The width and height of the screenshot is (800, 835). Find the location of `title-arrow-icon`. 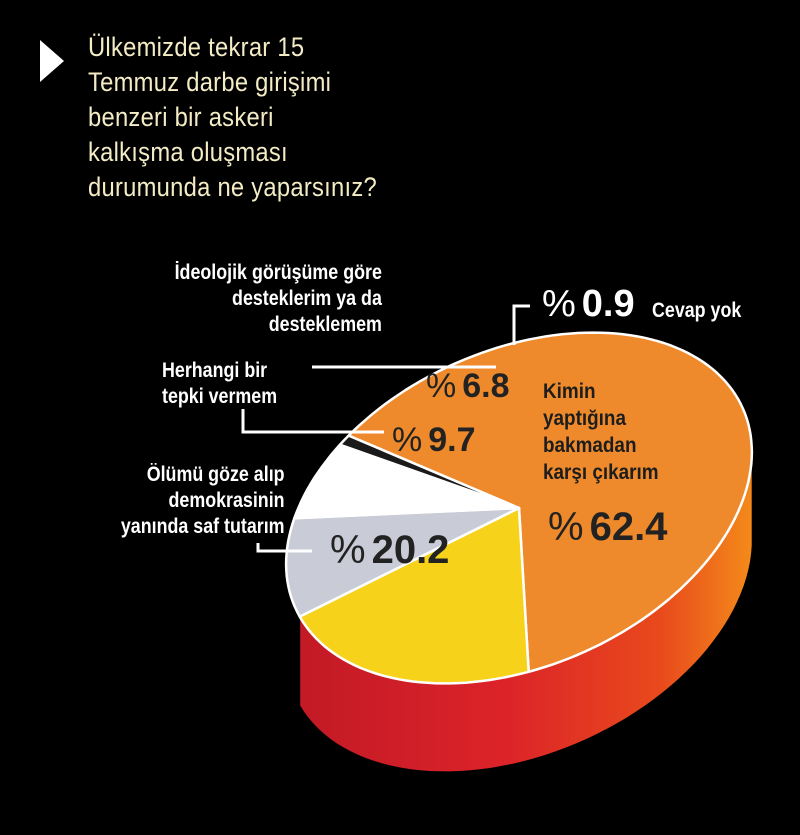

title-arrow-icon is located at coordinates (52, 61).